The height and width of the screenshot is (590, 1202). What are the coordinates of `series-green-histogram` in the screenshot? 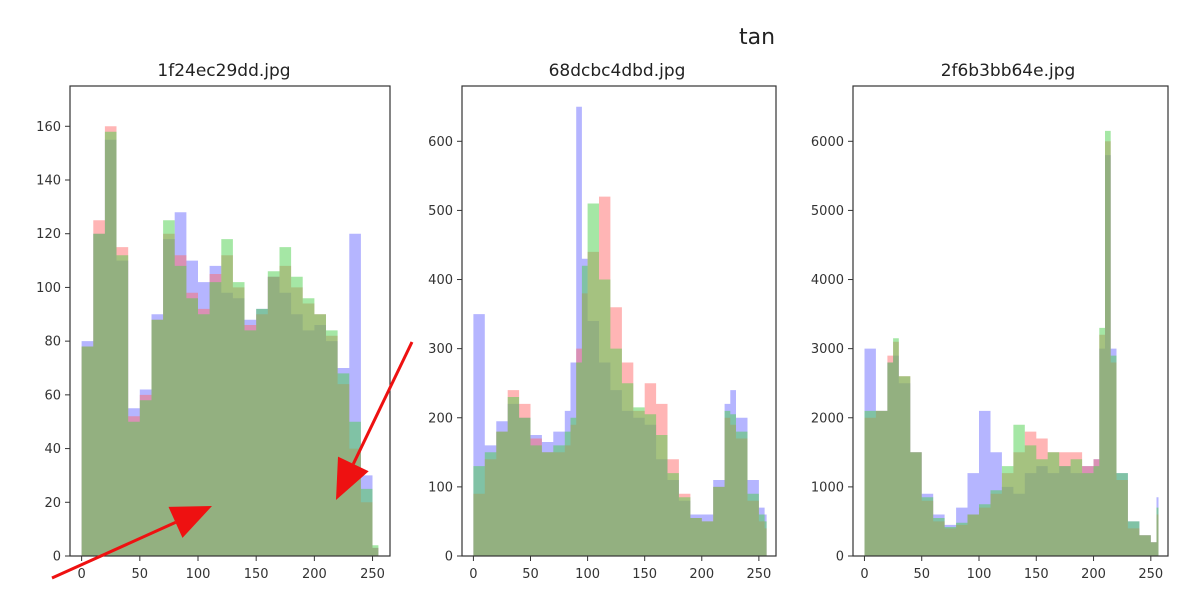 It's located at (620, 379).